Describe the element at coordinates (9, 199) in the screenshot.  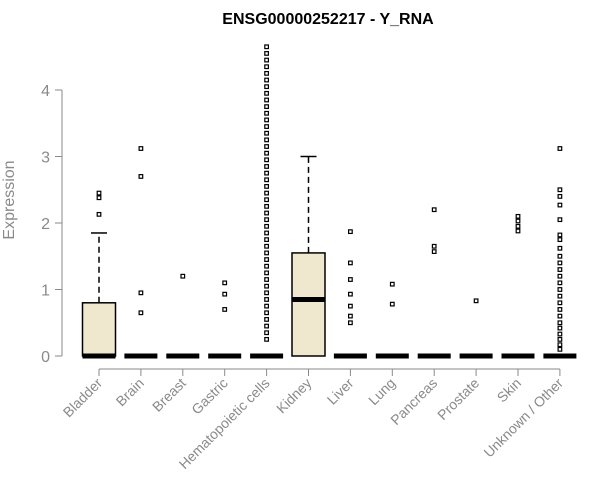
I see `y-axis-label: Expression` at that location.